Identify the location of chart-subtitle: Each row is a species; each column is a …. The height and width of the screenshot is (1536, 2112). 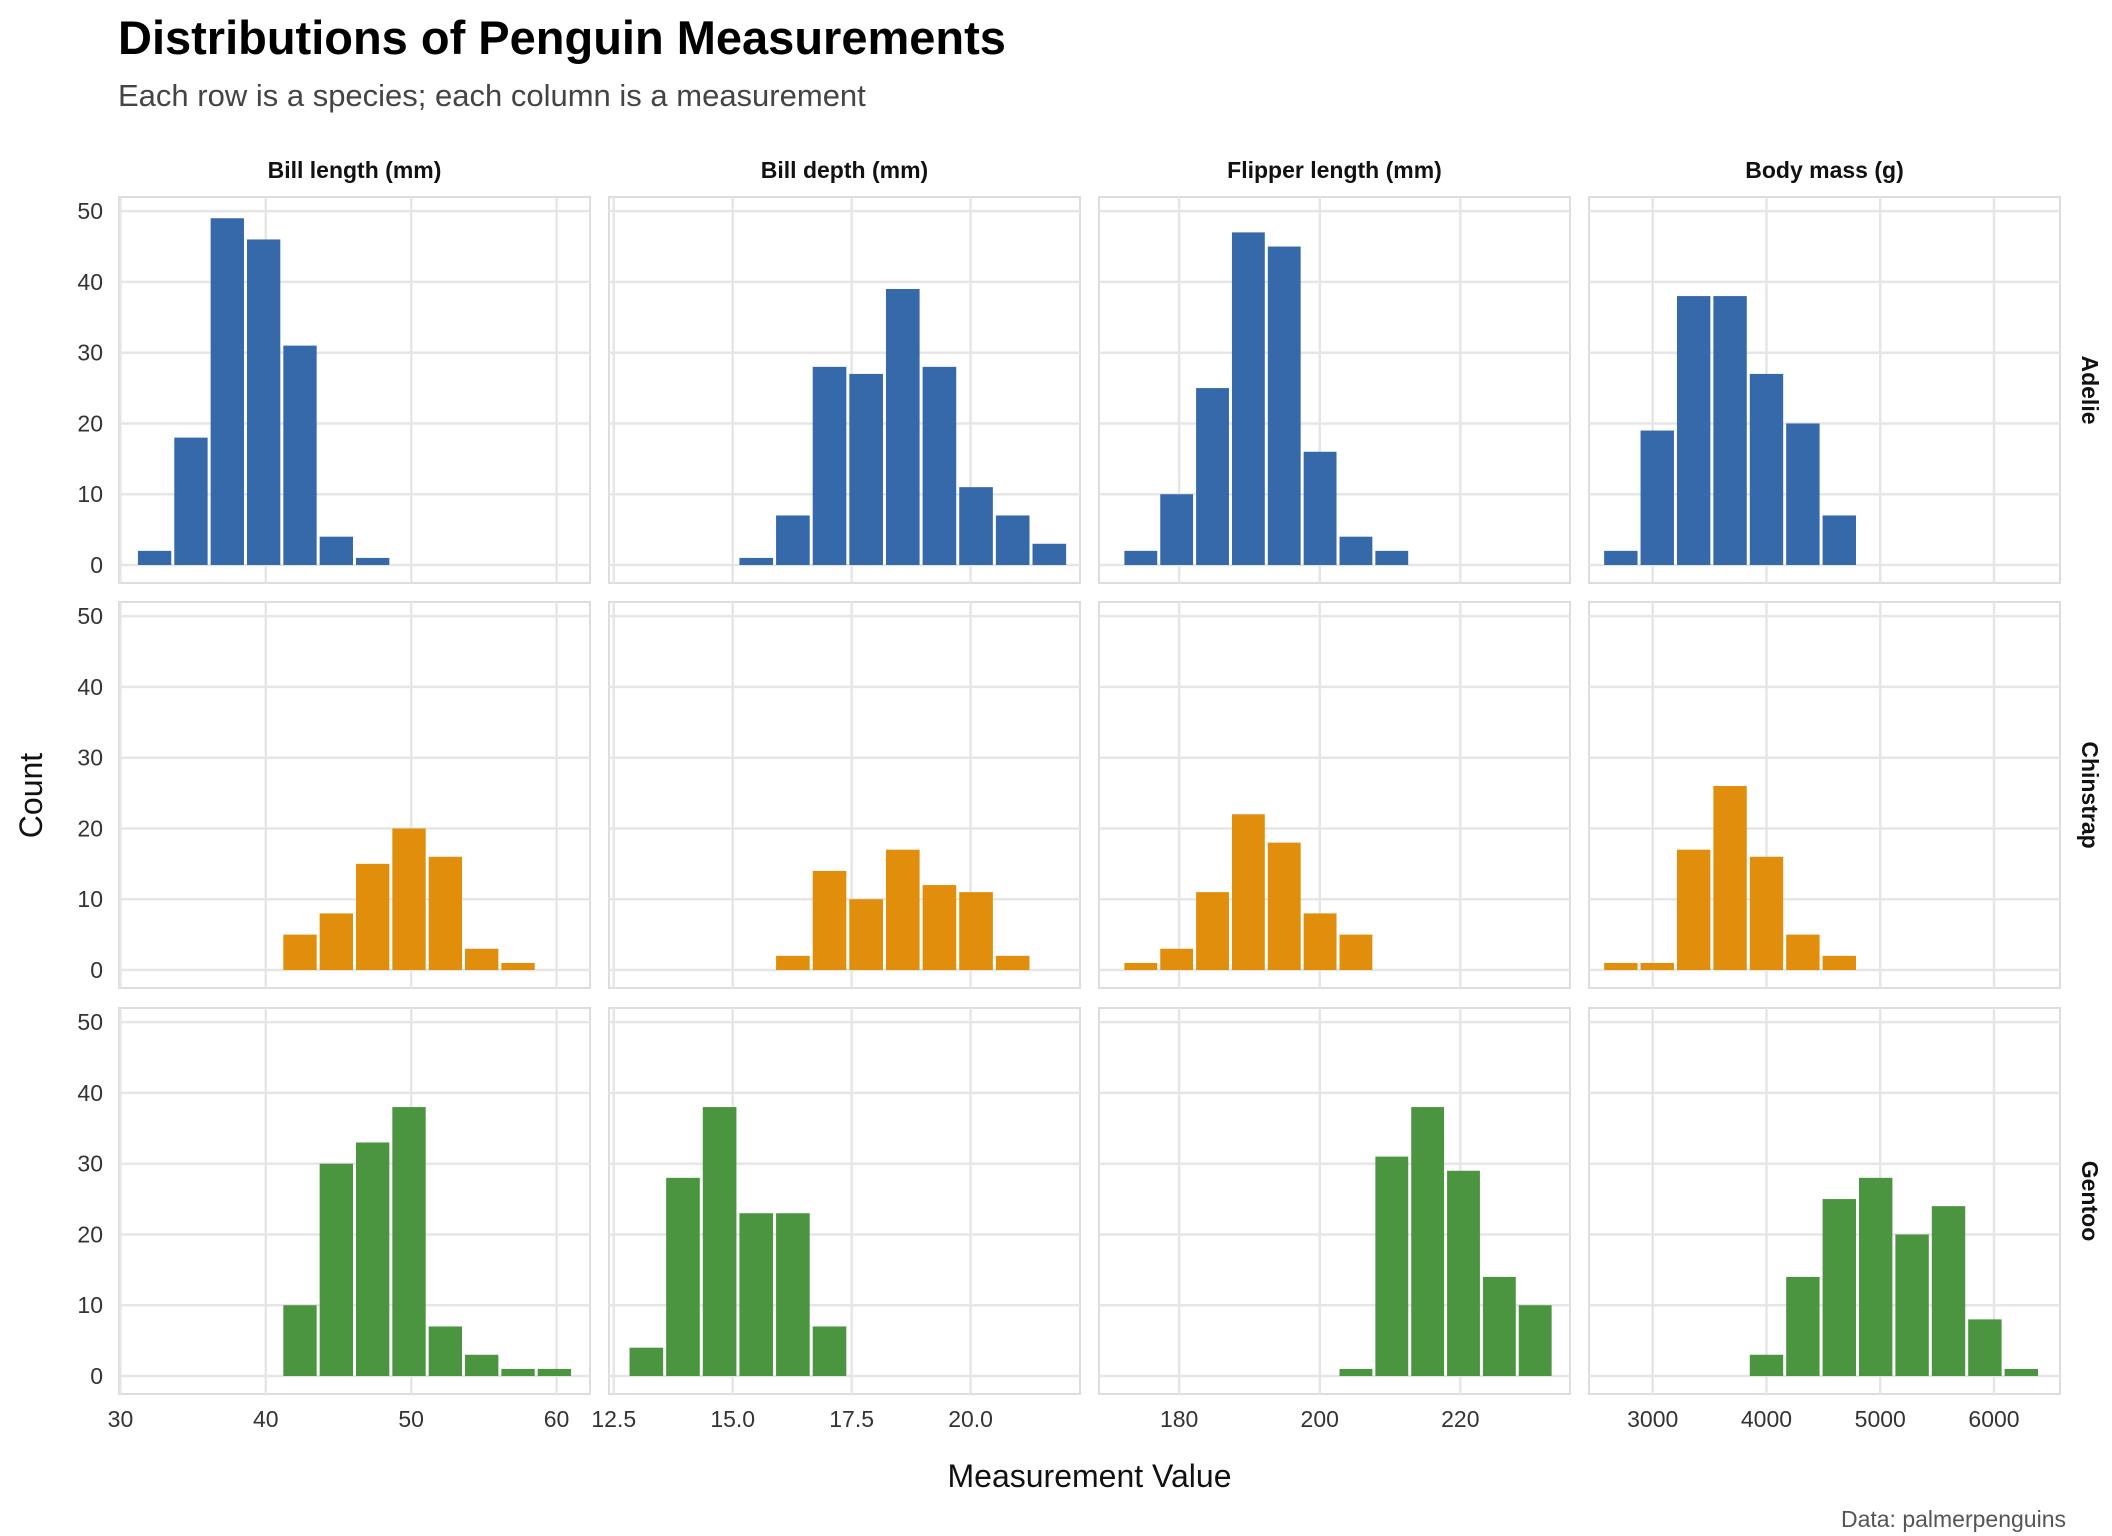
(492, 95).